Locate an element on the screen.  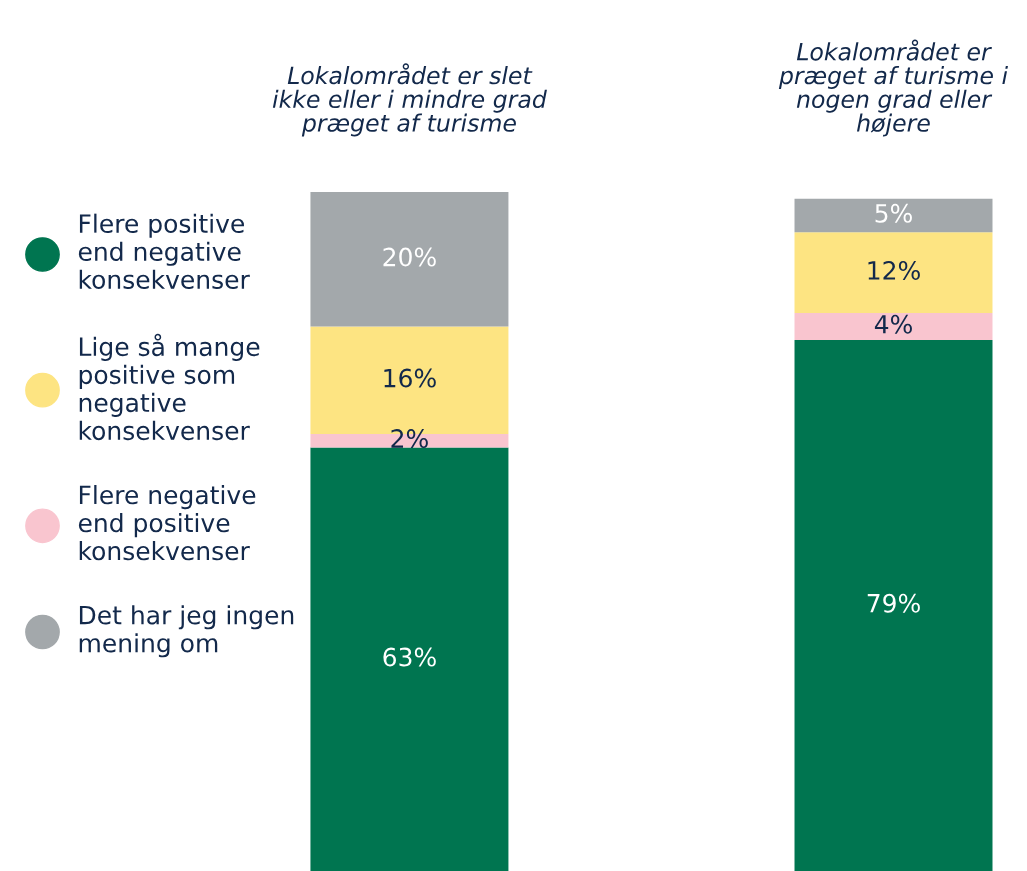
data-label: 12% is located at coordinates (894, 270).